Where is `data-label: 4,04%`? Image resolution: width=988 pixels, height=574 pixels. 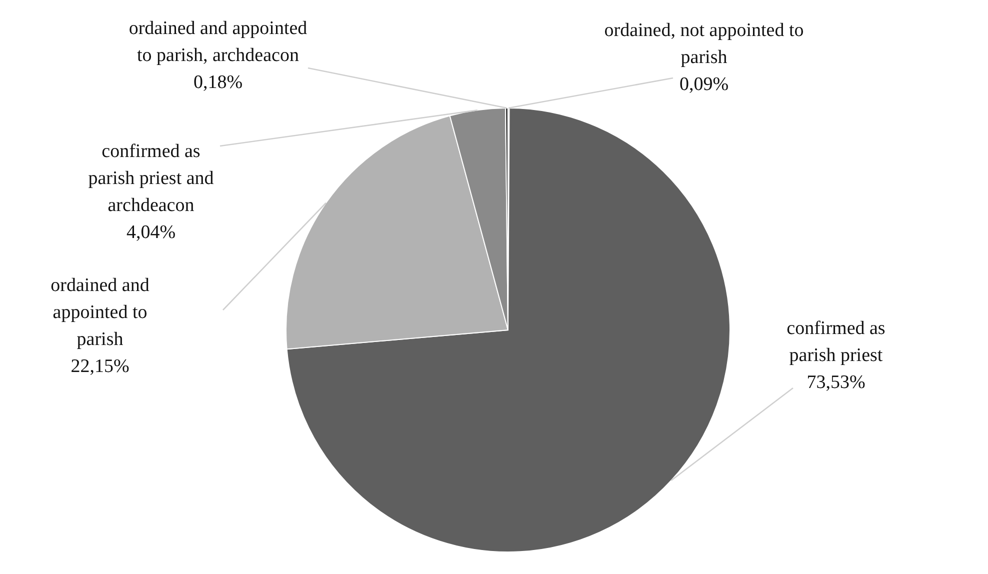 data-label: 4,04% is located at coordinates (151, 232).